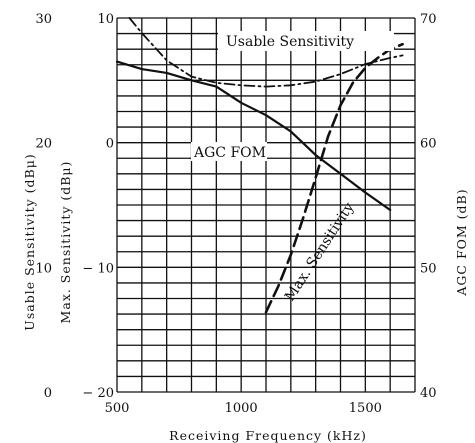  I want to click on x-tick-label: 500, so click(117, 408).